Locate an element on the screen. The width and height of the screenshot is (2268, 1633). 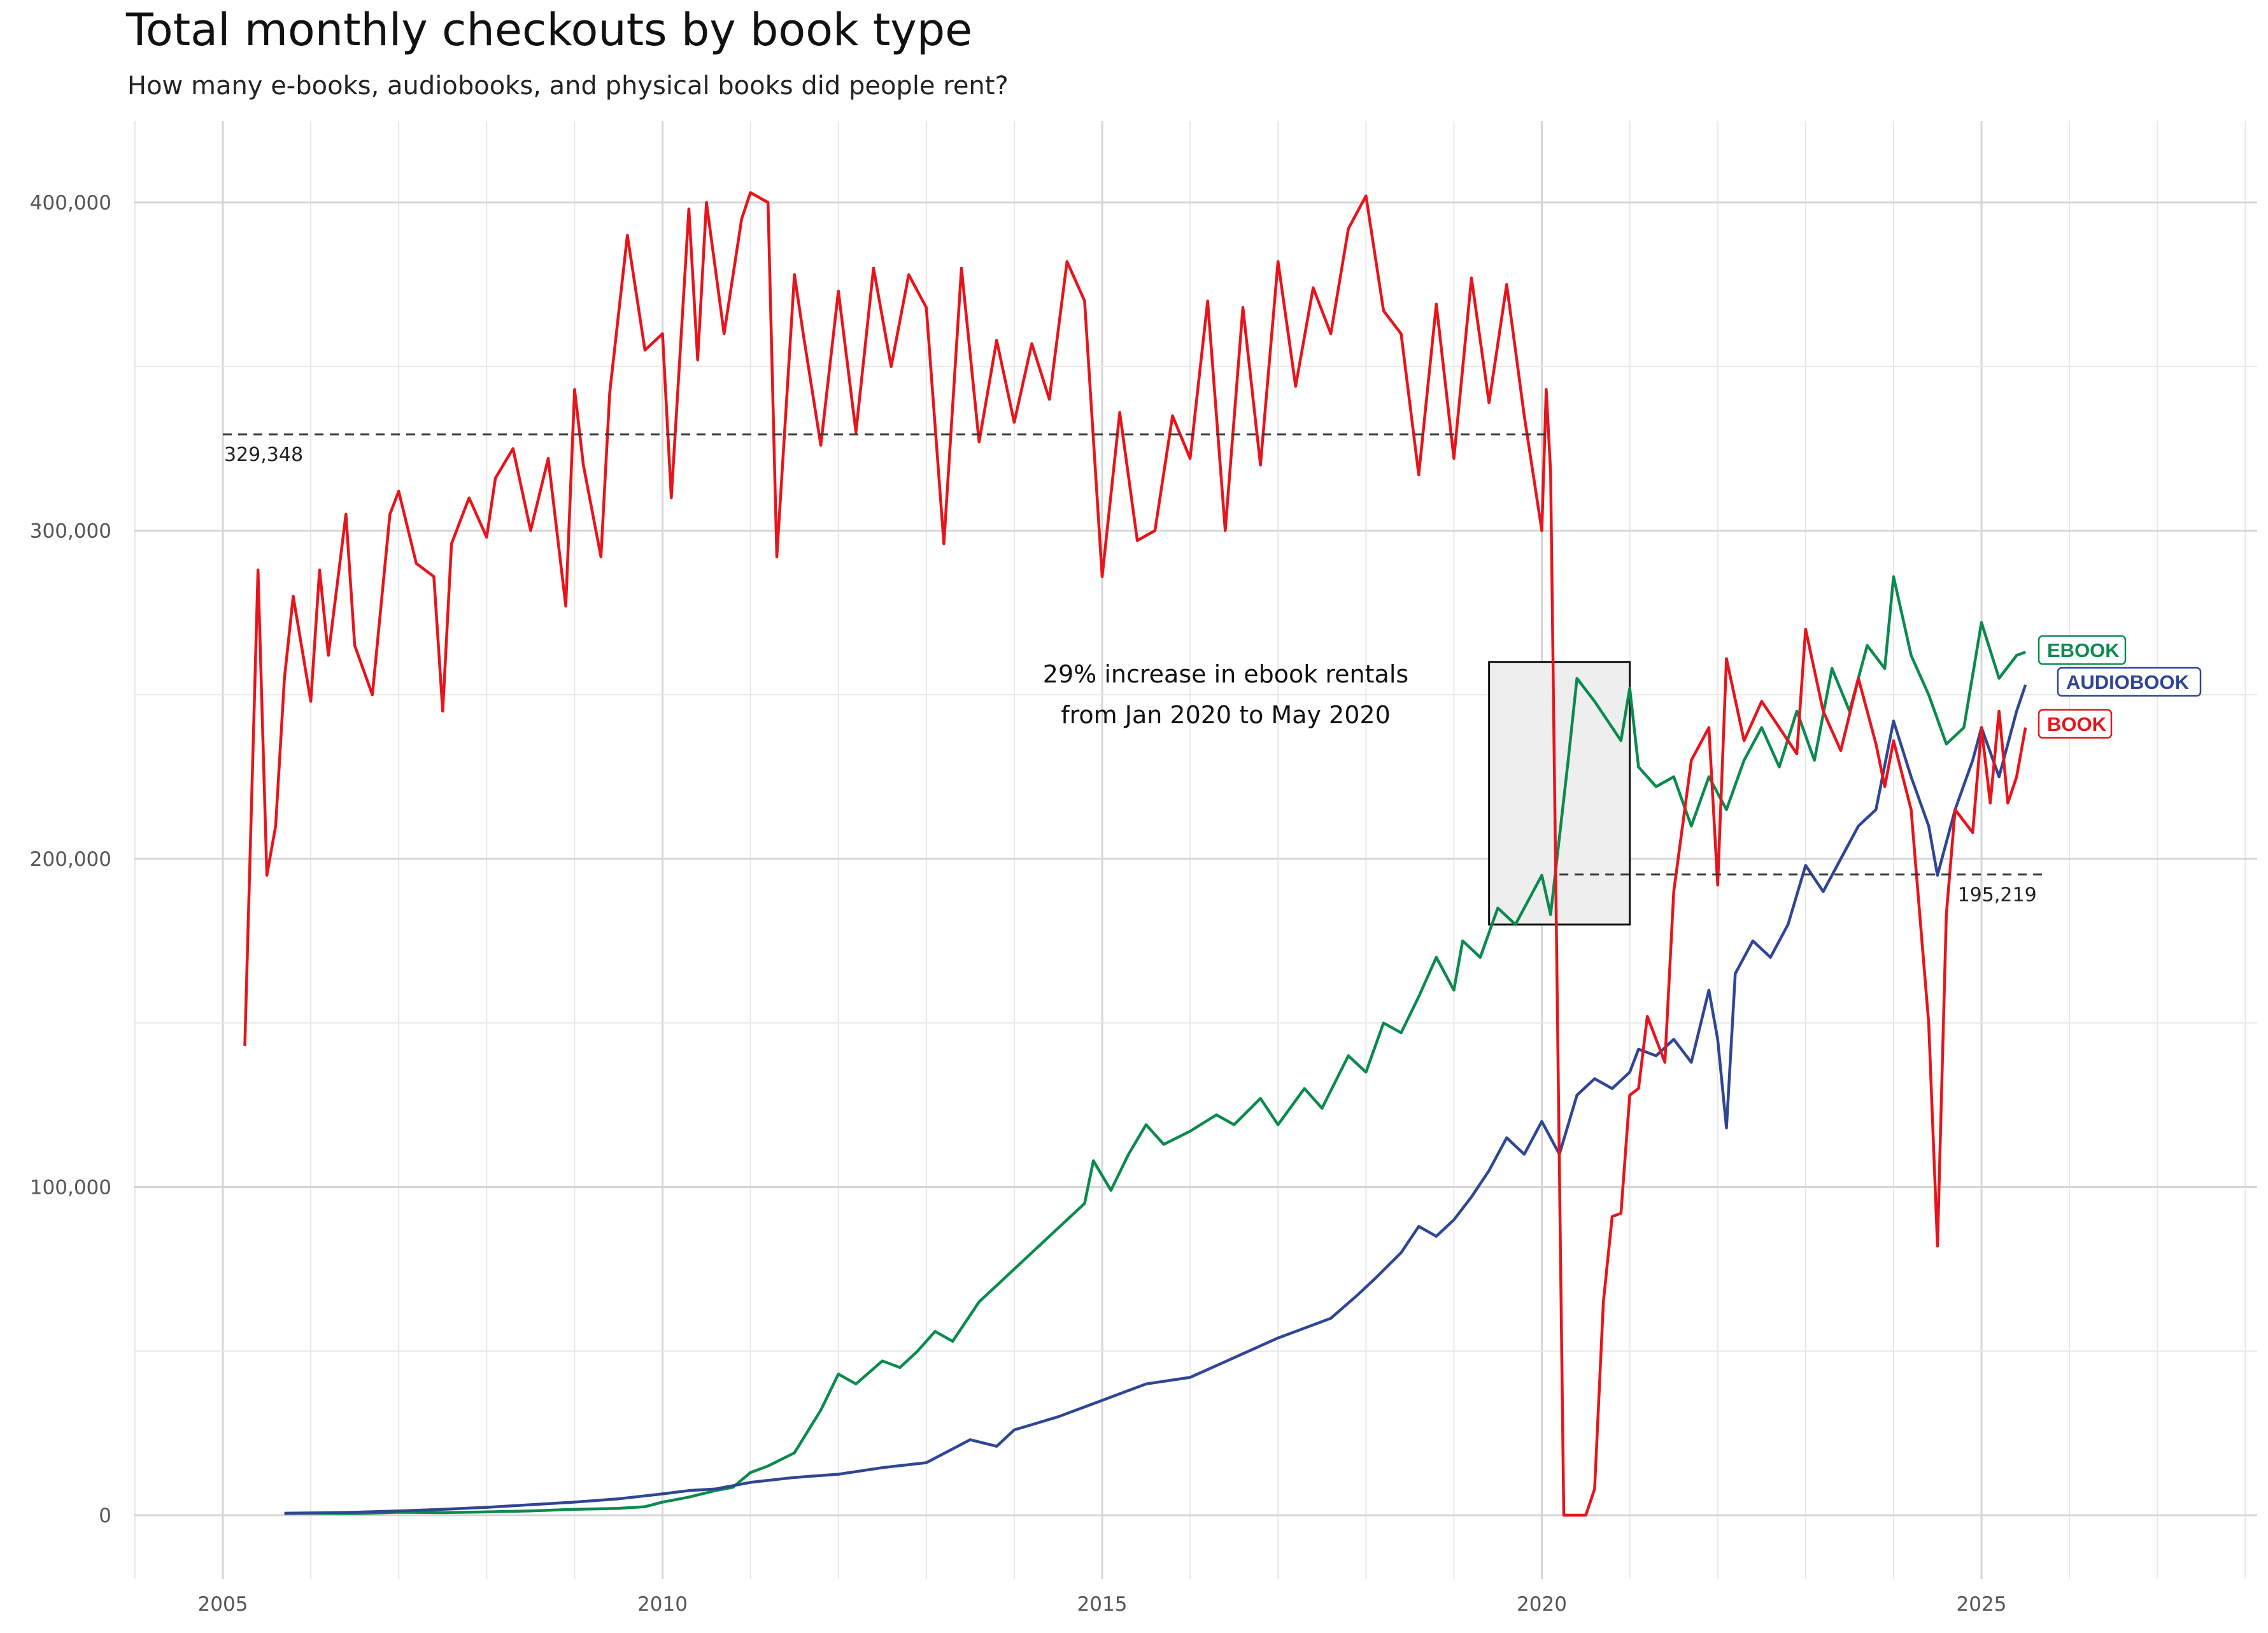
audiobook-label: AUDIOBOOK is located at coordinates (2128, 682).